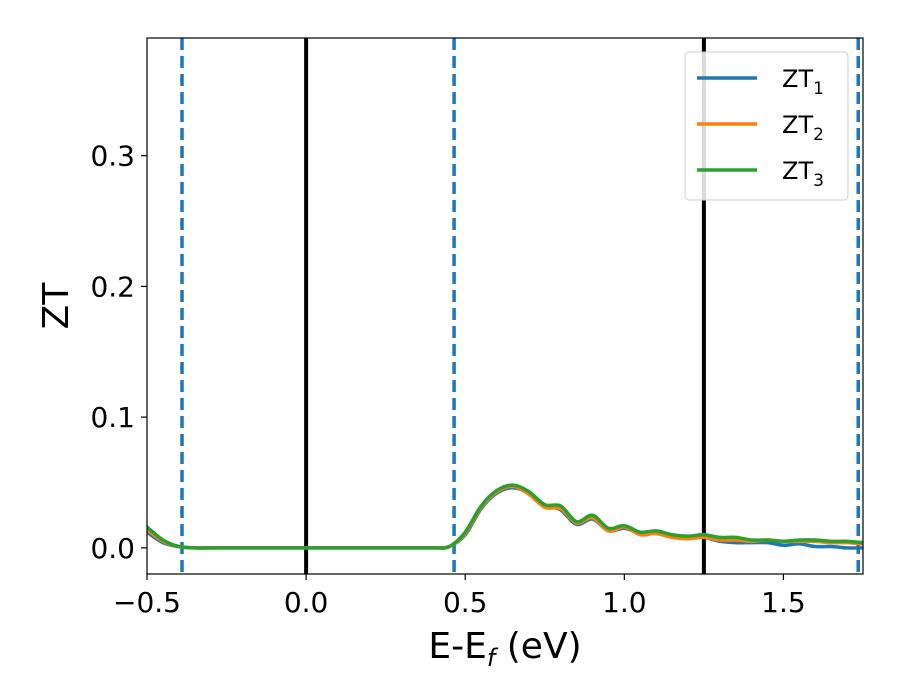  What do you see at coordinates (760, 82) in the screenshot?
I see `legend-item-1: ZT1` at bounding box center [760, 82].